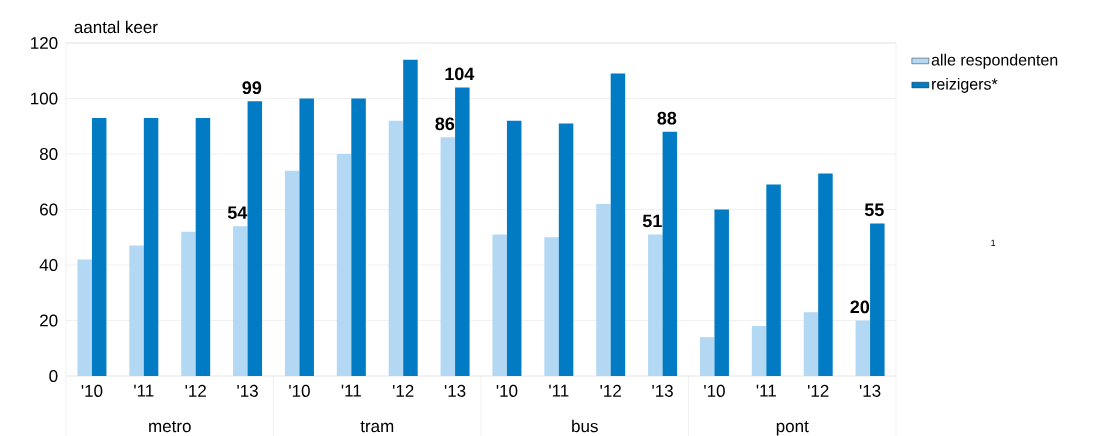 Image resolution: width=1095 pixels, height=436 pixels. Describe the element at coordinates (993, 242) in the screenshot. I see `text: 1` at that location.